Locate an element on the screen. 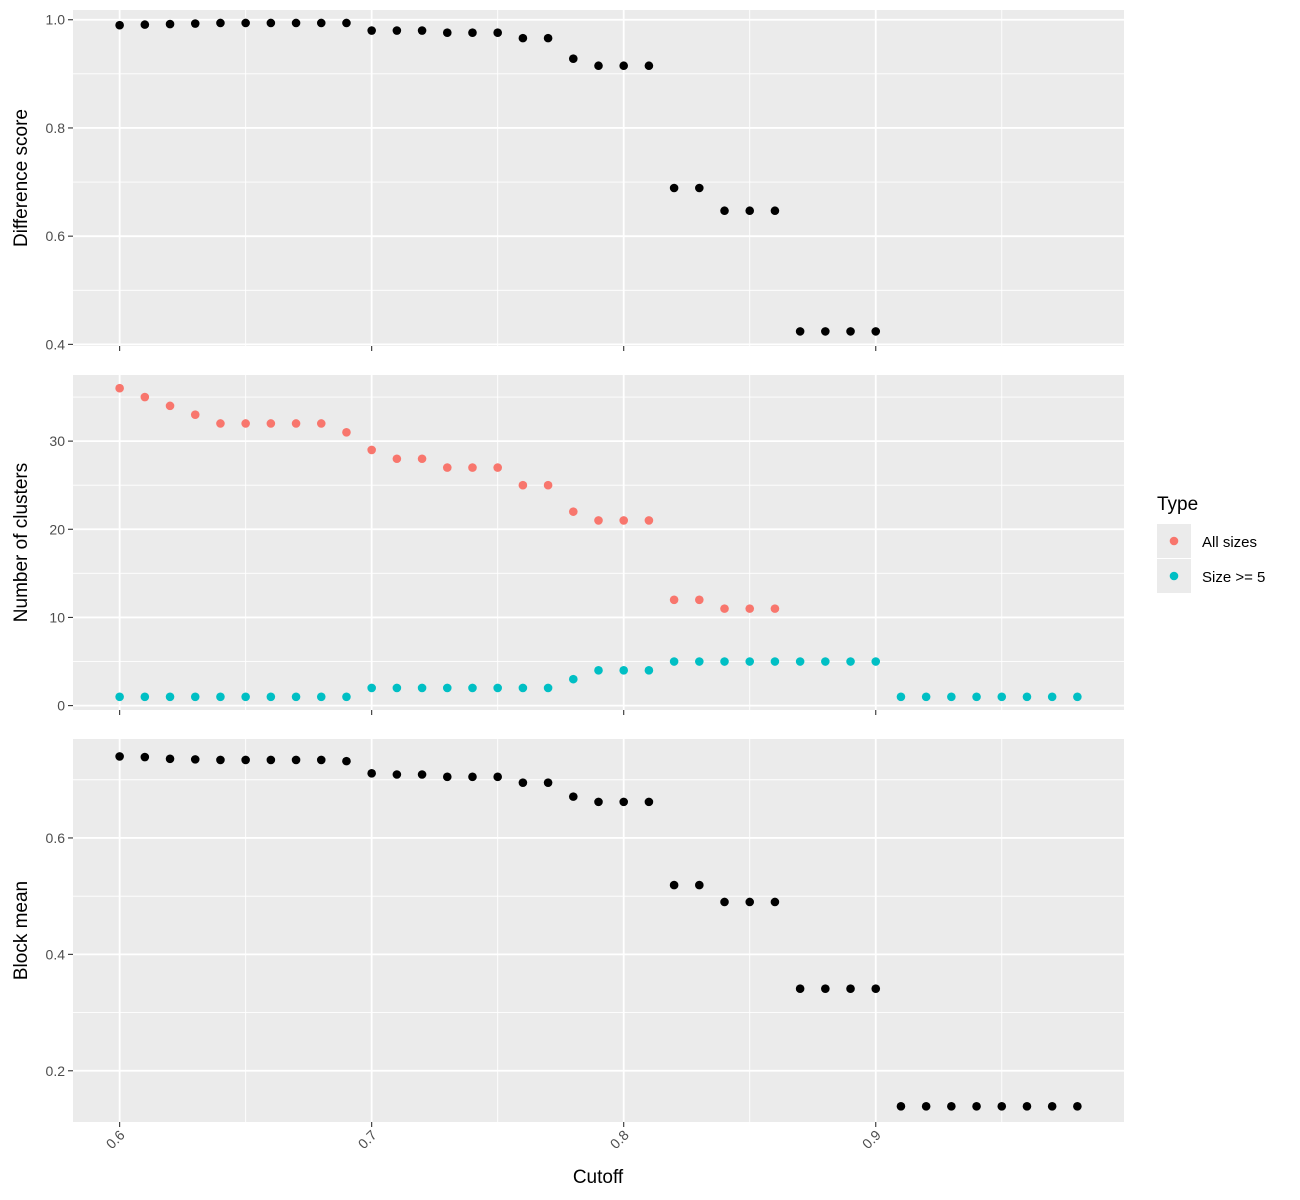  y-axis-title: Number of clusters is located at coordinates (21, 542).